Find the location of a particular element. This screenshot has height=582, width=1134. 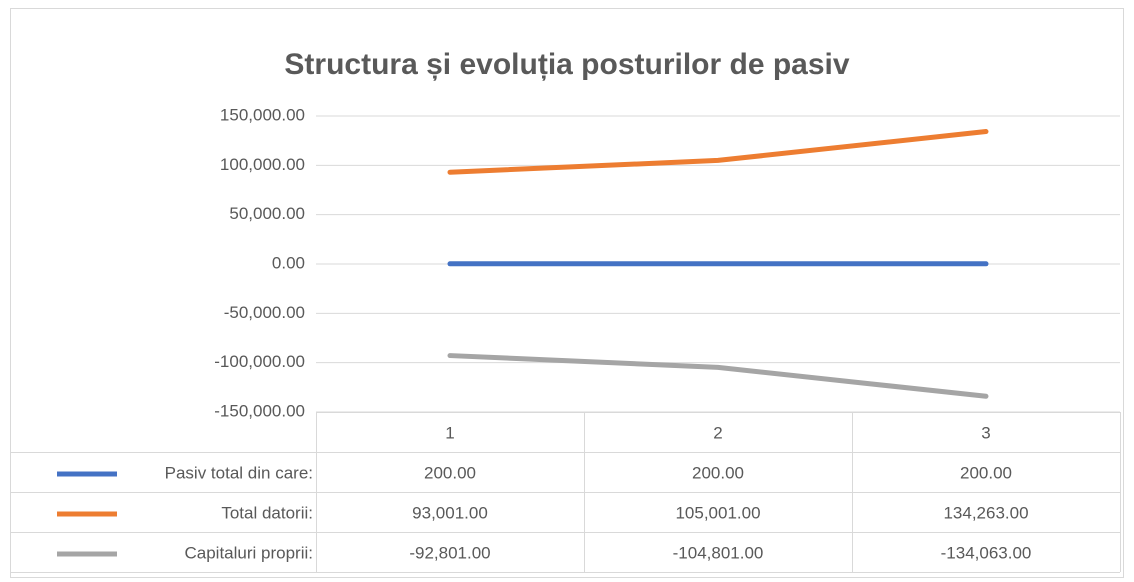

table-value: 134,263.00 is located at coordinates (985, 512).